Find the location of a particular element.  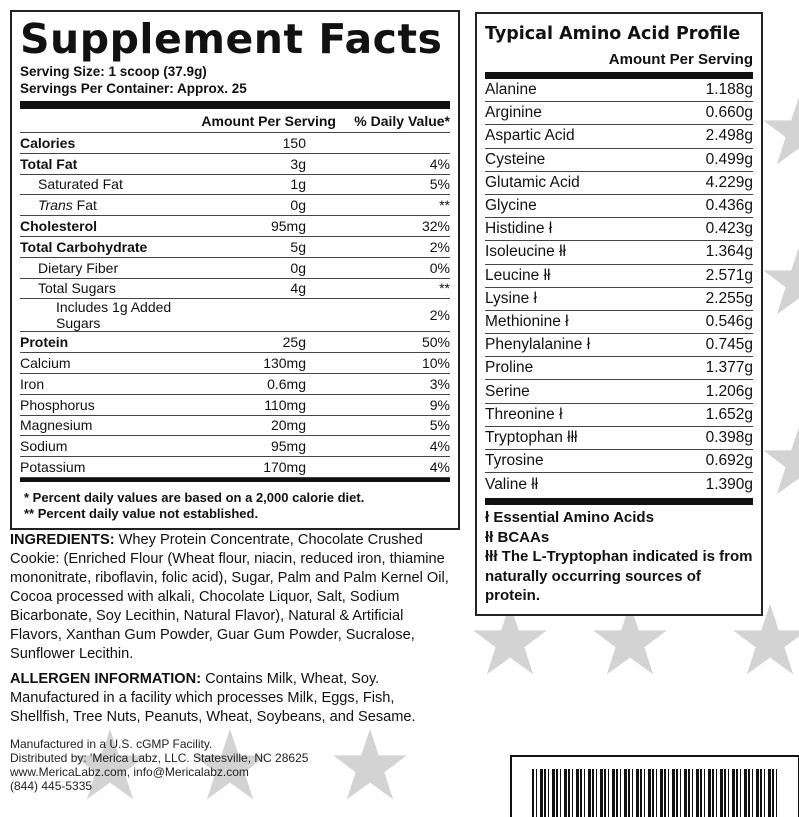

nutrient-dv: 32% is located at coordinates (435, 226).